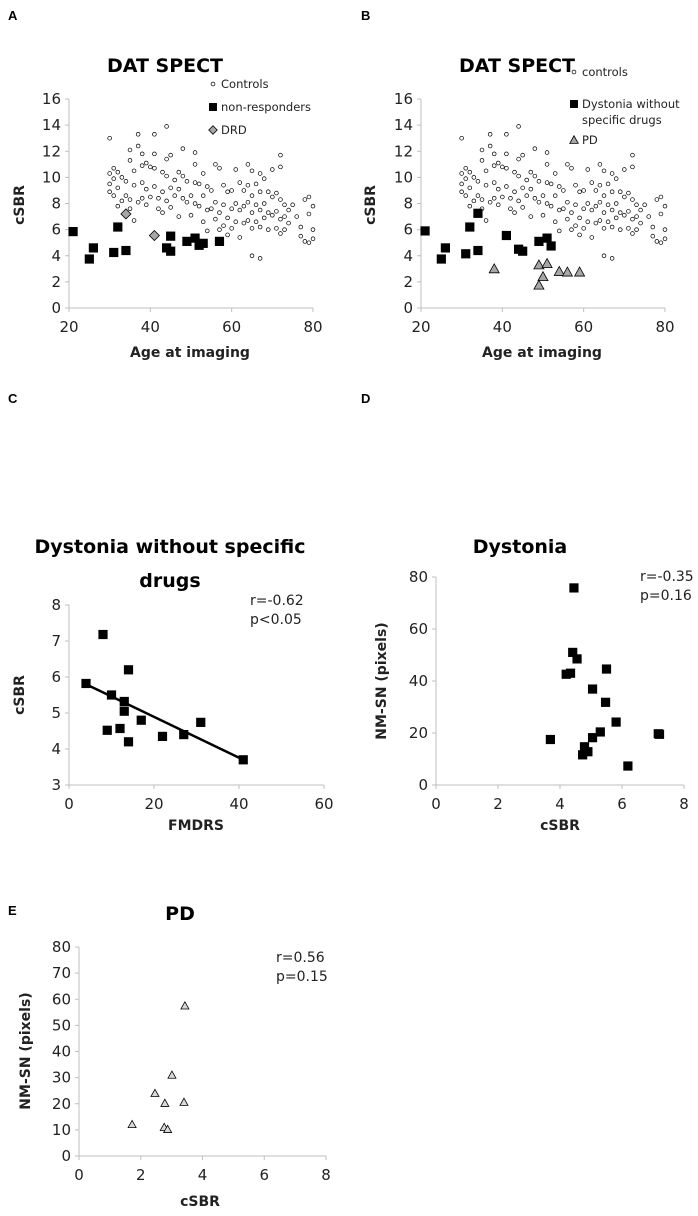  Describe the element at coordinates (61, 1052) in the screenshot. I see `y-tick-label: 40` at that location.